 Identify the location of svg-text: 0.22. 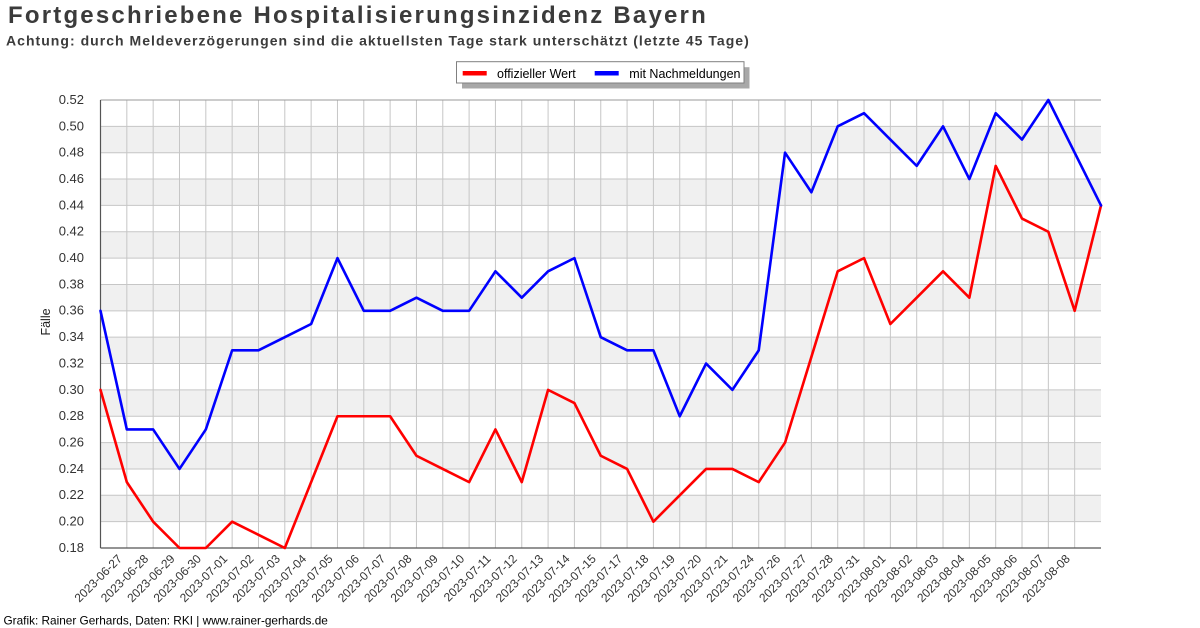
(71, 494).